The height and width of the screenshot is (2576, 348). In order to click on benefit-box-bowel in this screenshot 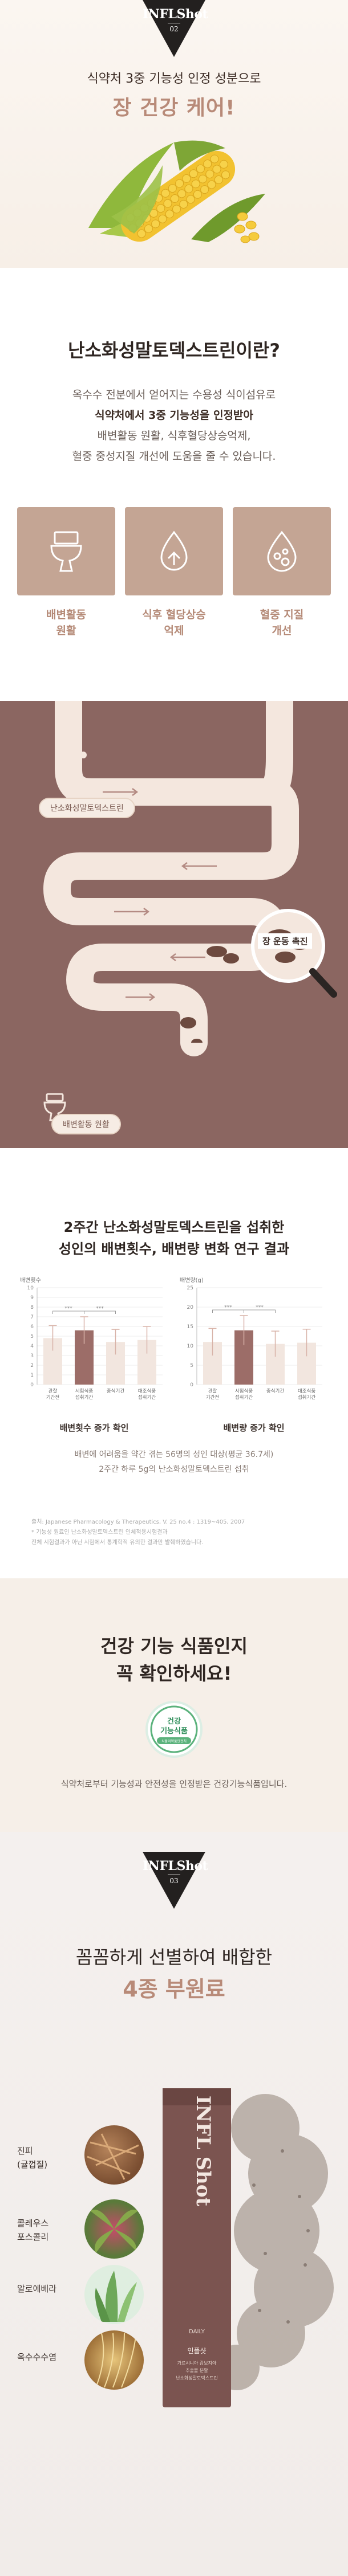, I will do `click(66, 551)`.